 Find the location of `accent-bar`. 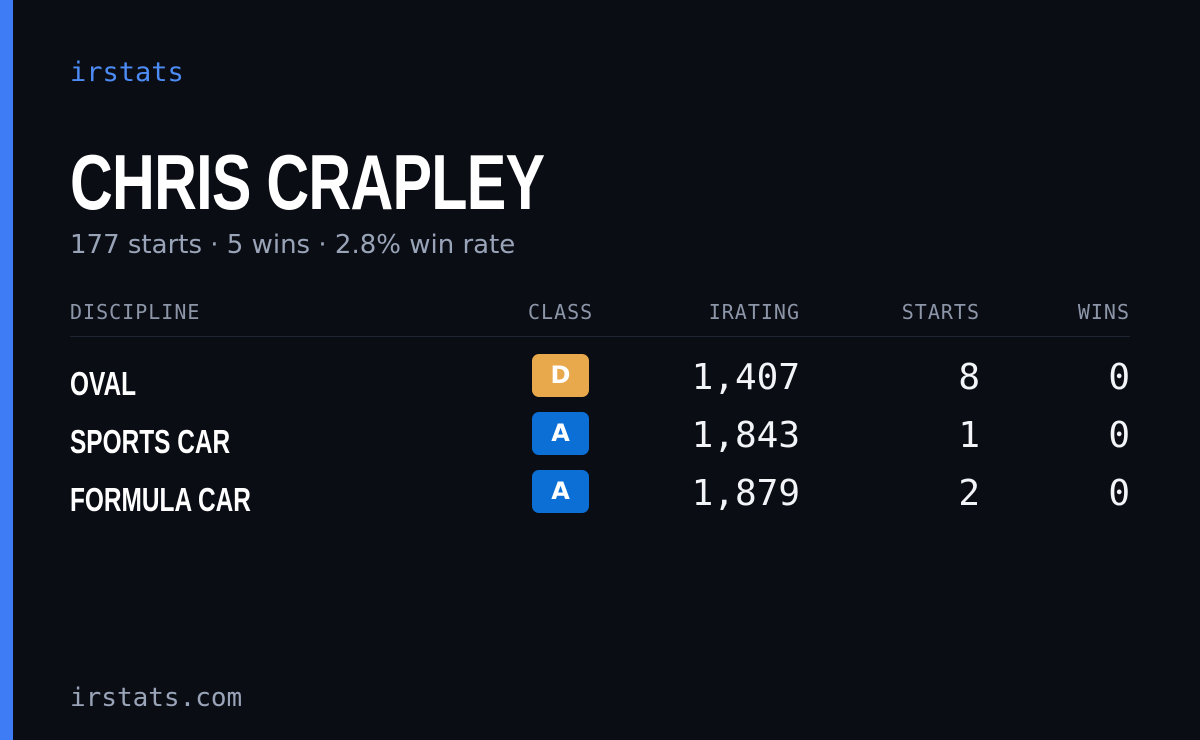

accent-bar is located at coordinates (6, 370).